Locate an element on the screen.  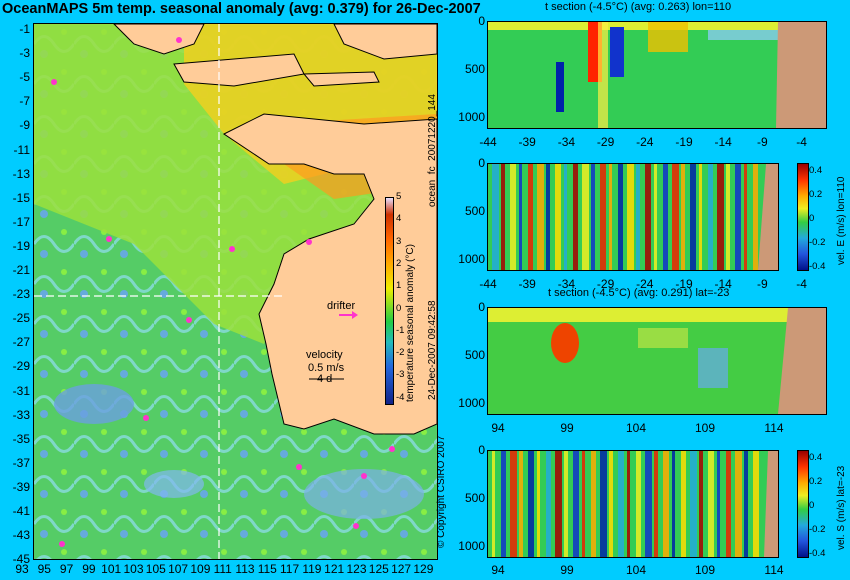
map-lon-tick: 103 is located at coordinates (133, 569).